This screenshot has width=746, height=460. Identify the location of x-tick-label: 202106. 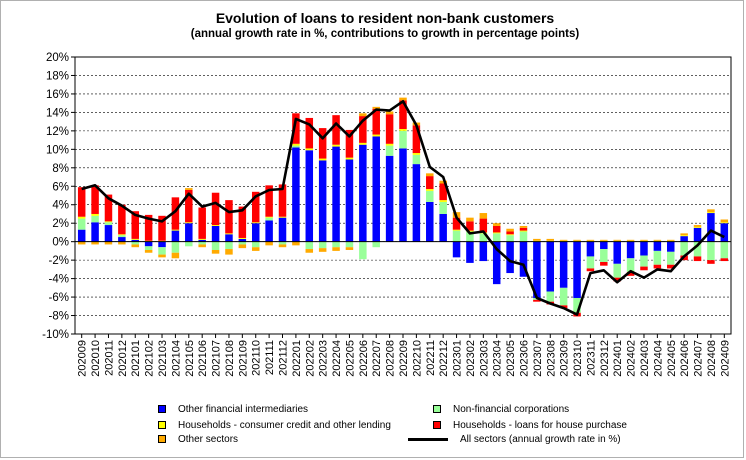
(203, 358).